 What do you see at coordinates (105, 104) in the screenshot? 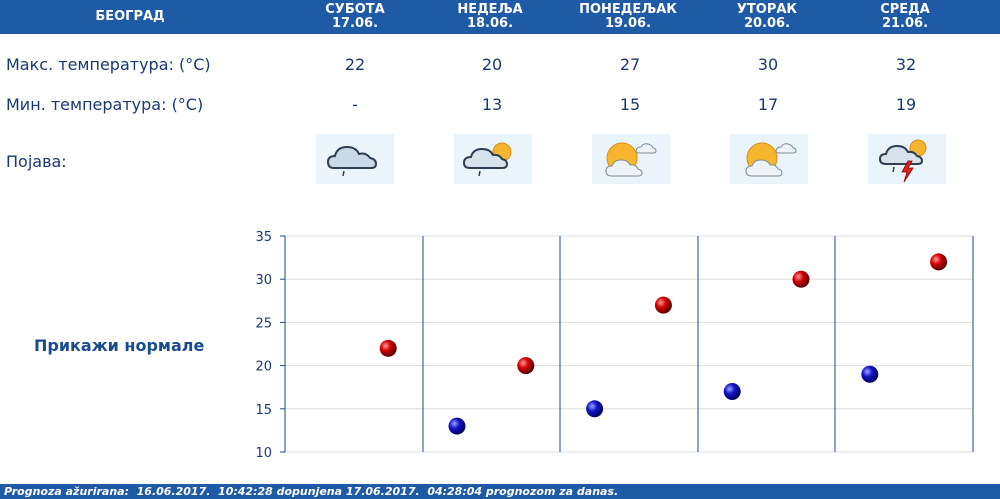
I see `min-temp-label: Мин. температура: (°C)` at bounding box center [105, 104].